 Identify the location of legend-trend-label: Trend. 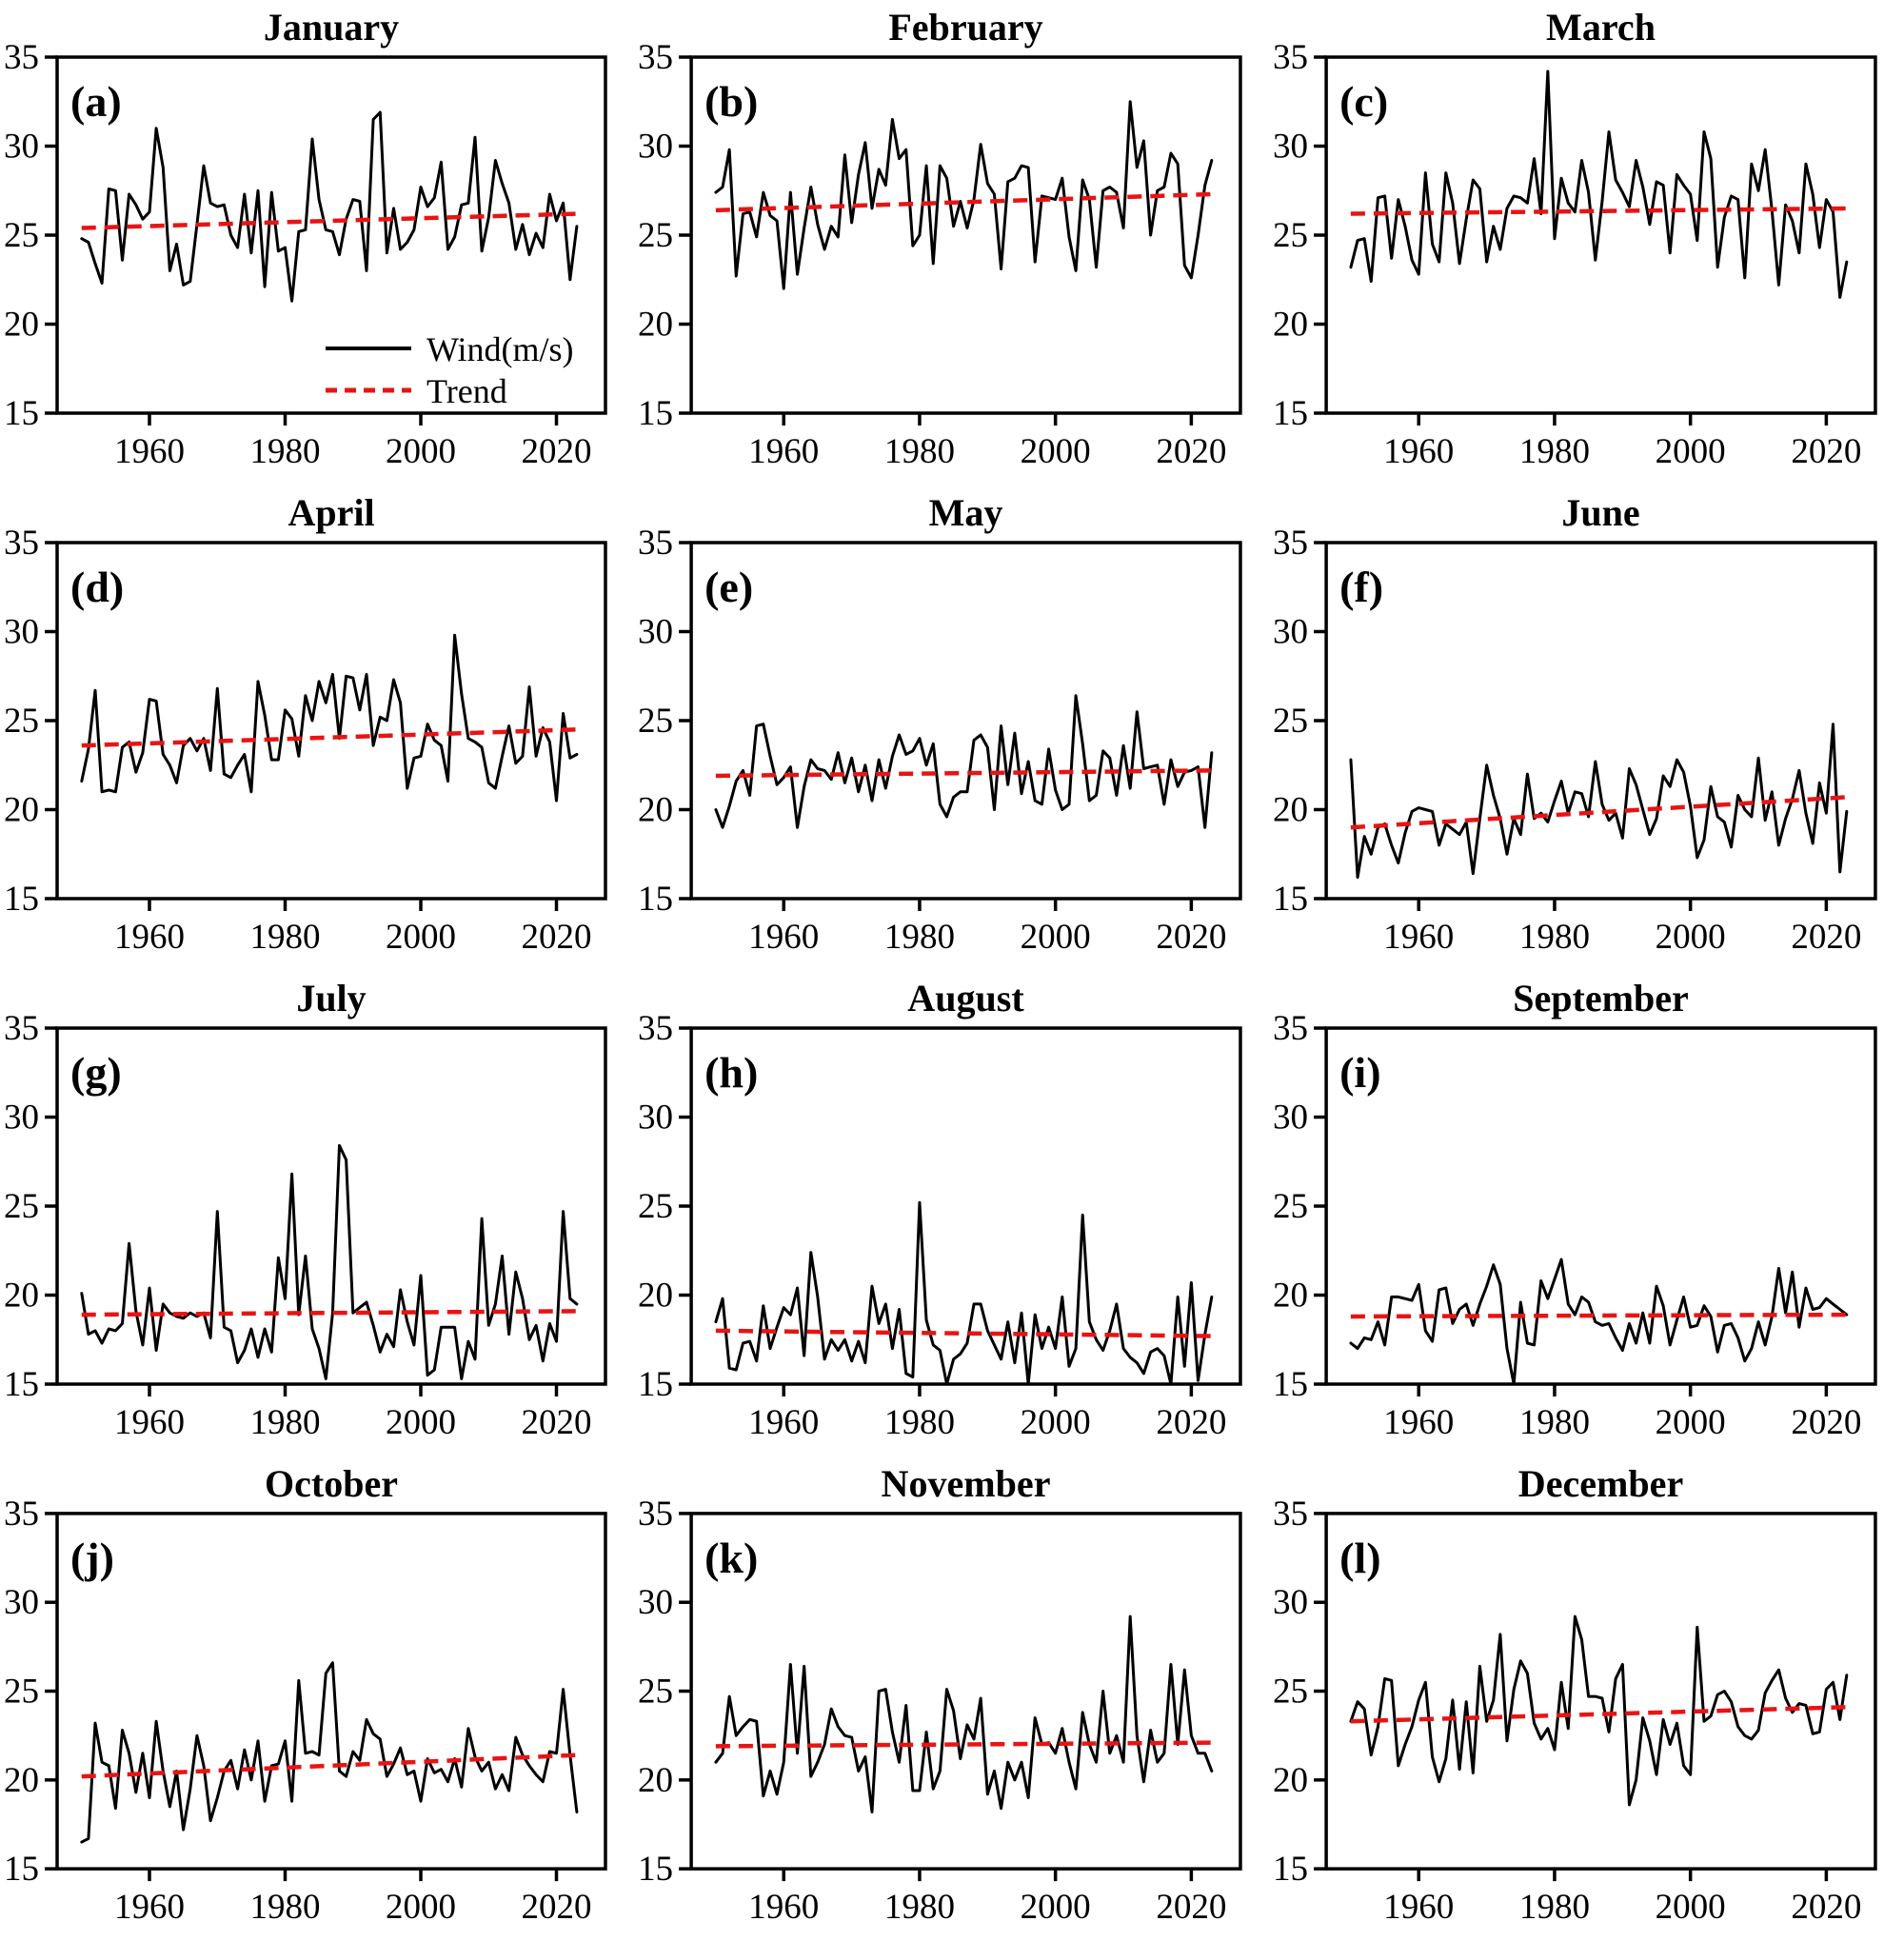
(466, 391).